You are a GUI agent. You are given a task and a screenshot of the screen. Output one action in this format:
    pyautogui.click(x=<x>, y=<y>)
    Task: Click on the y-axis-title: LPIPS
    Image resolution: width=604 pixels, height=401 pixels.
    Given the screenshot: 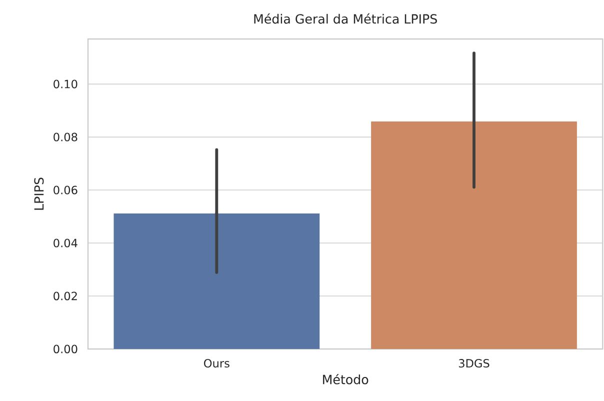 What is the action you would take?
    pyautogui.click(x=39, y=194)
    